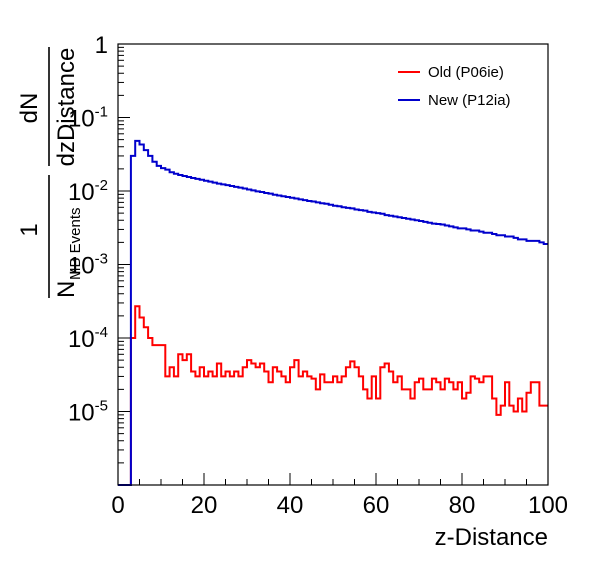 The image size is (596, 572). Describe the element at coordinates (462, 505) in the screenshot. I see `x-tick-label: 80` at that location.